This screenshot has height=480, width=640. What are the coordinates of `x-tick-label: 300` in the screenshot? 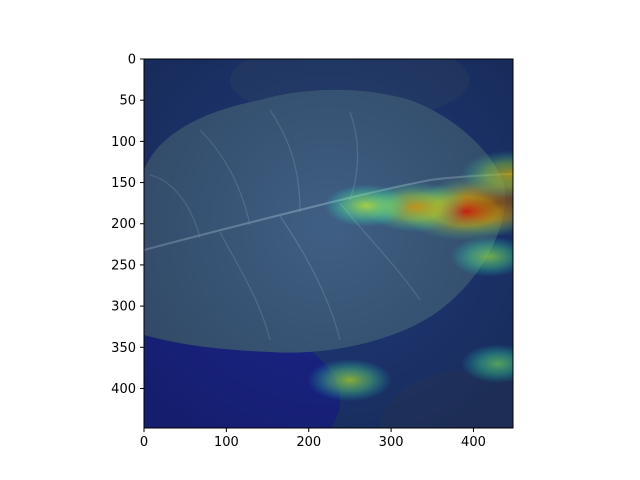 It's located at (391, 442).